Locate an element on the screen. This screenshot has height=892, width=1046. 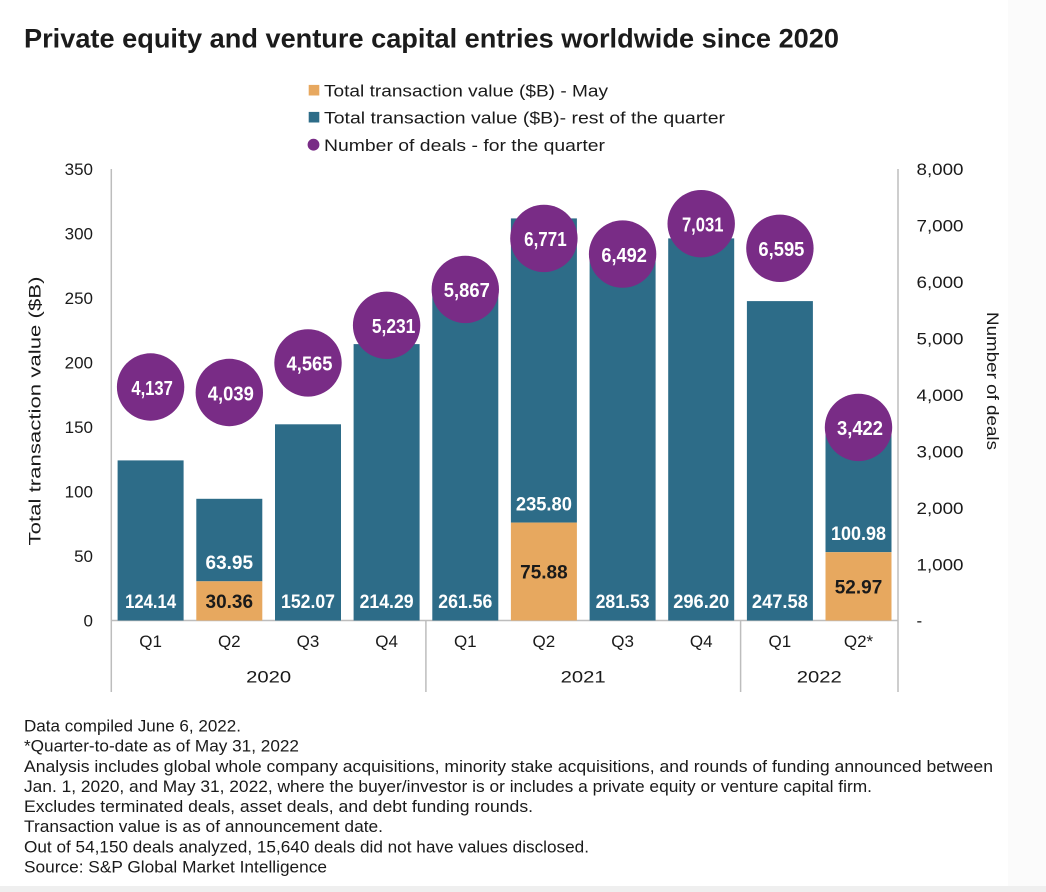
svg-text: Total transaction value ($B) is located at coordinates (35, 411).